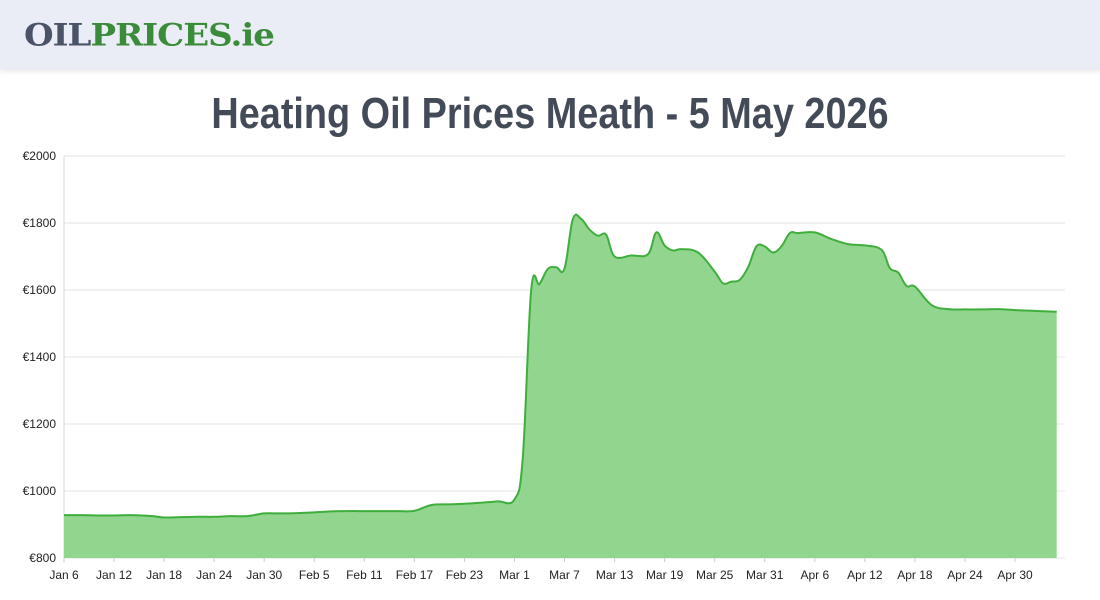 The image size is (1100, 600). Describe the element at coordinates (765, 575) in the screenshot. I see `x-tick-label: Mar 31` at that location.